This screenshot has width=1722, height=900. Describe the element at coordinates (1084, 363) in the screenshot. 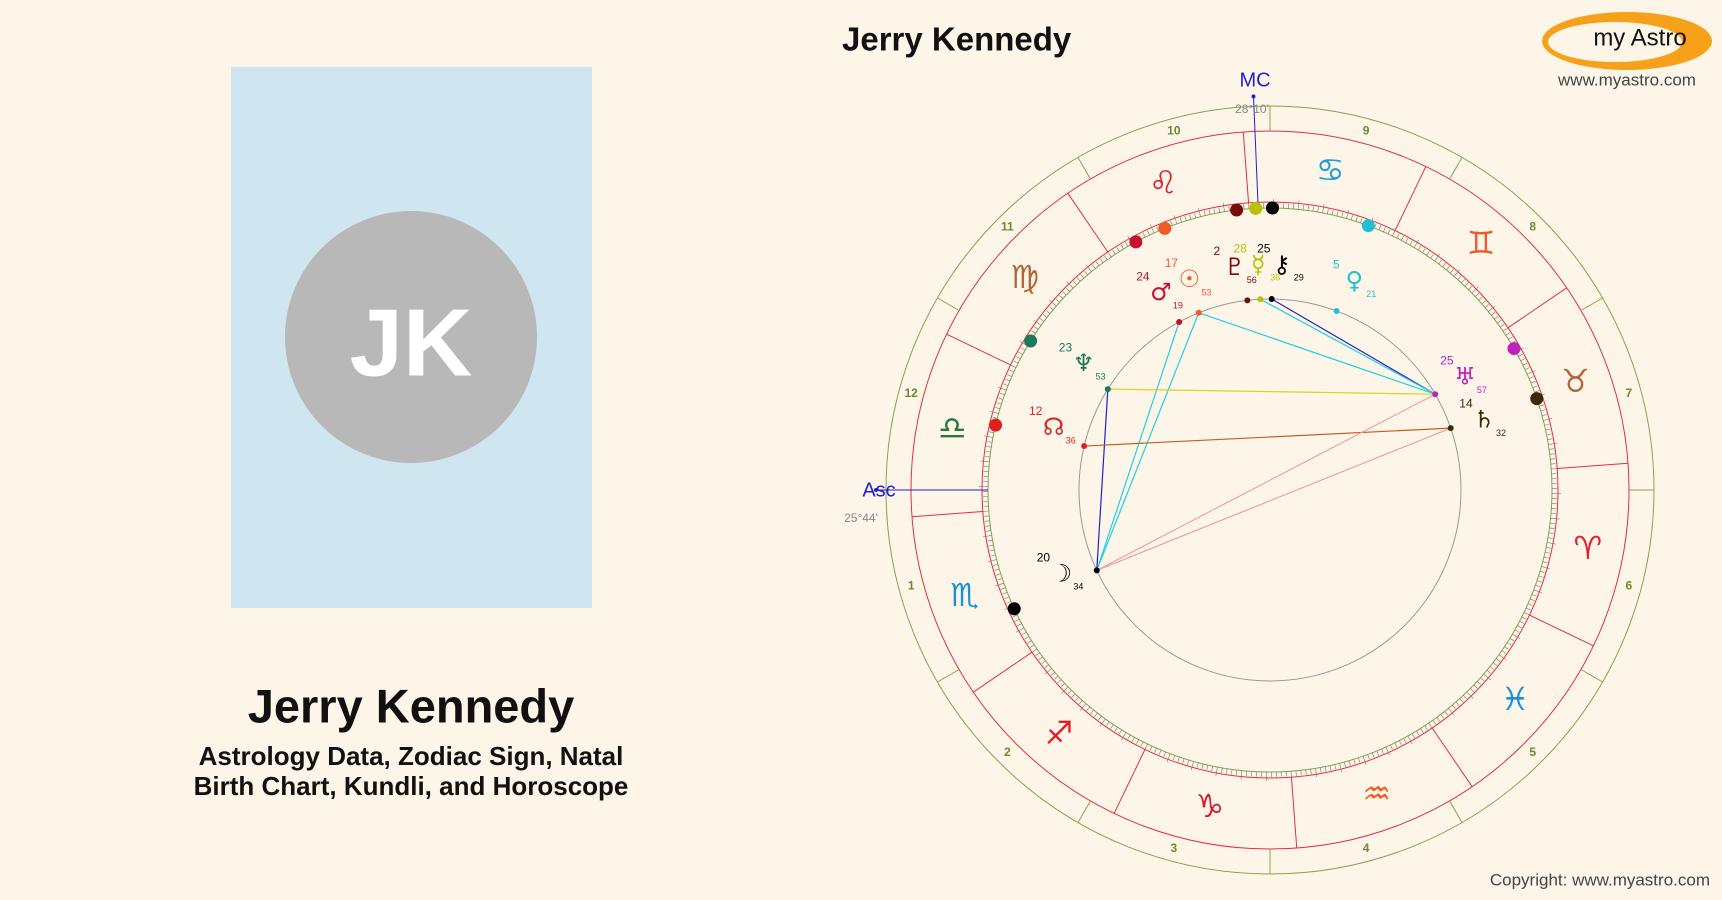

I see `planet-glyph: ♆` at that location.